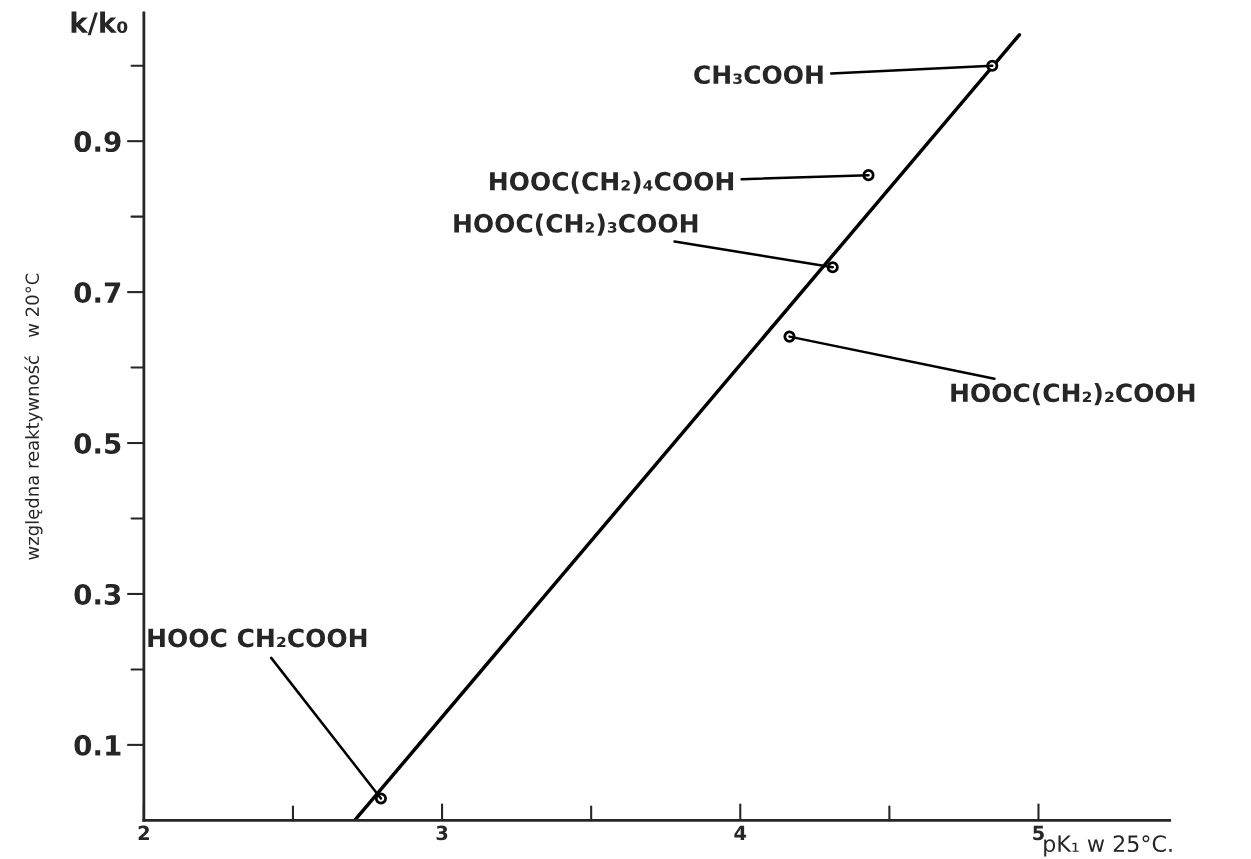 Image resolution: width=1251 pixels, height=859 pixels. I want to click on y-tick-label: 0.7, so click(97, 293).